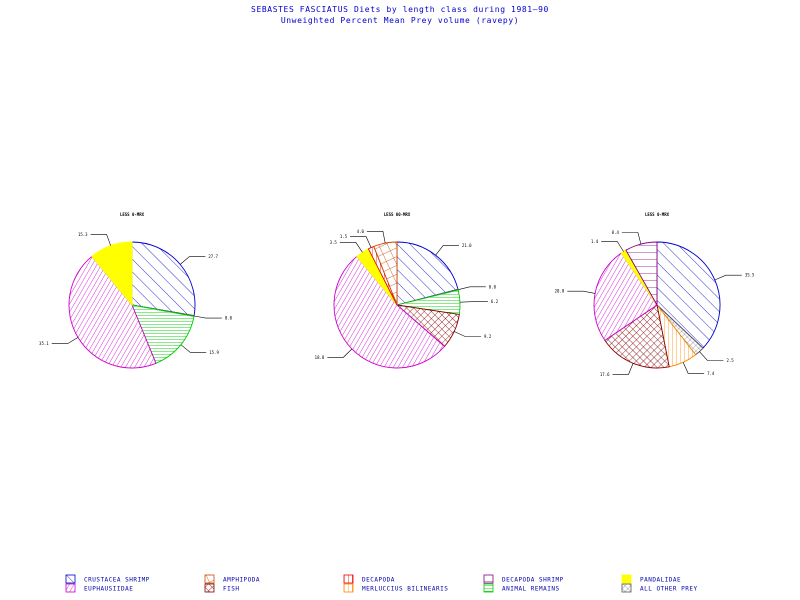  I want to click on slice-label: 6.2, so click(495, 301).